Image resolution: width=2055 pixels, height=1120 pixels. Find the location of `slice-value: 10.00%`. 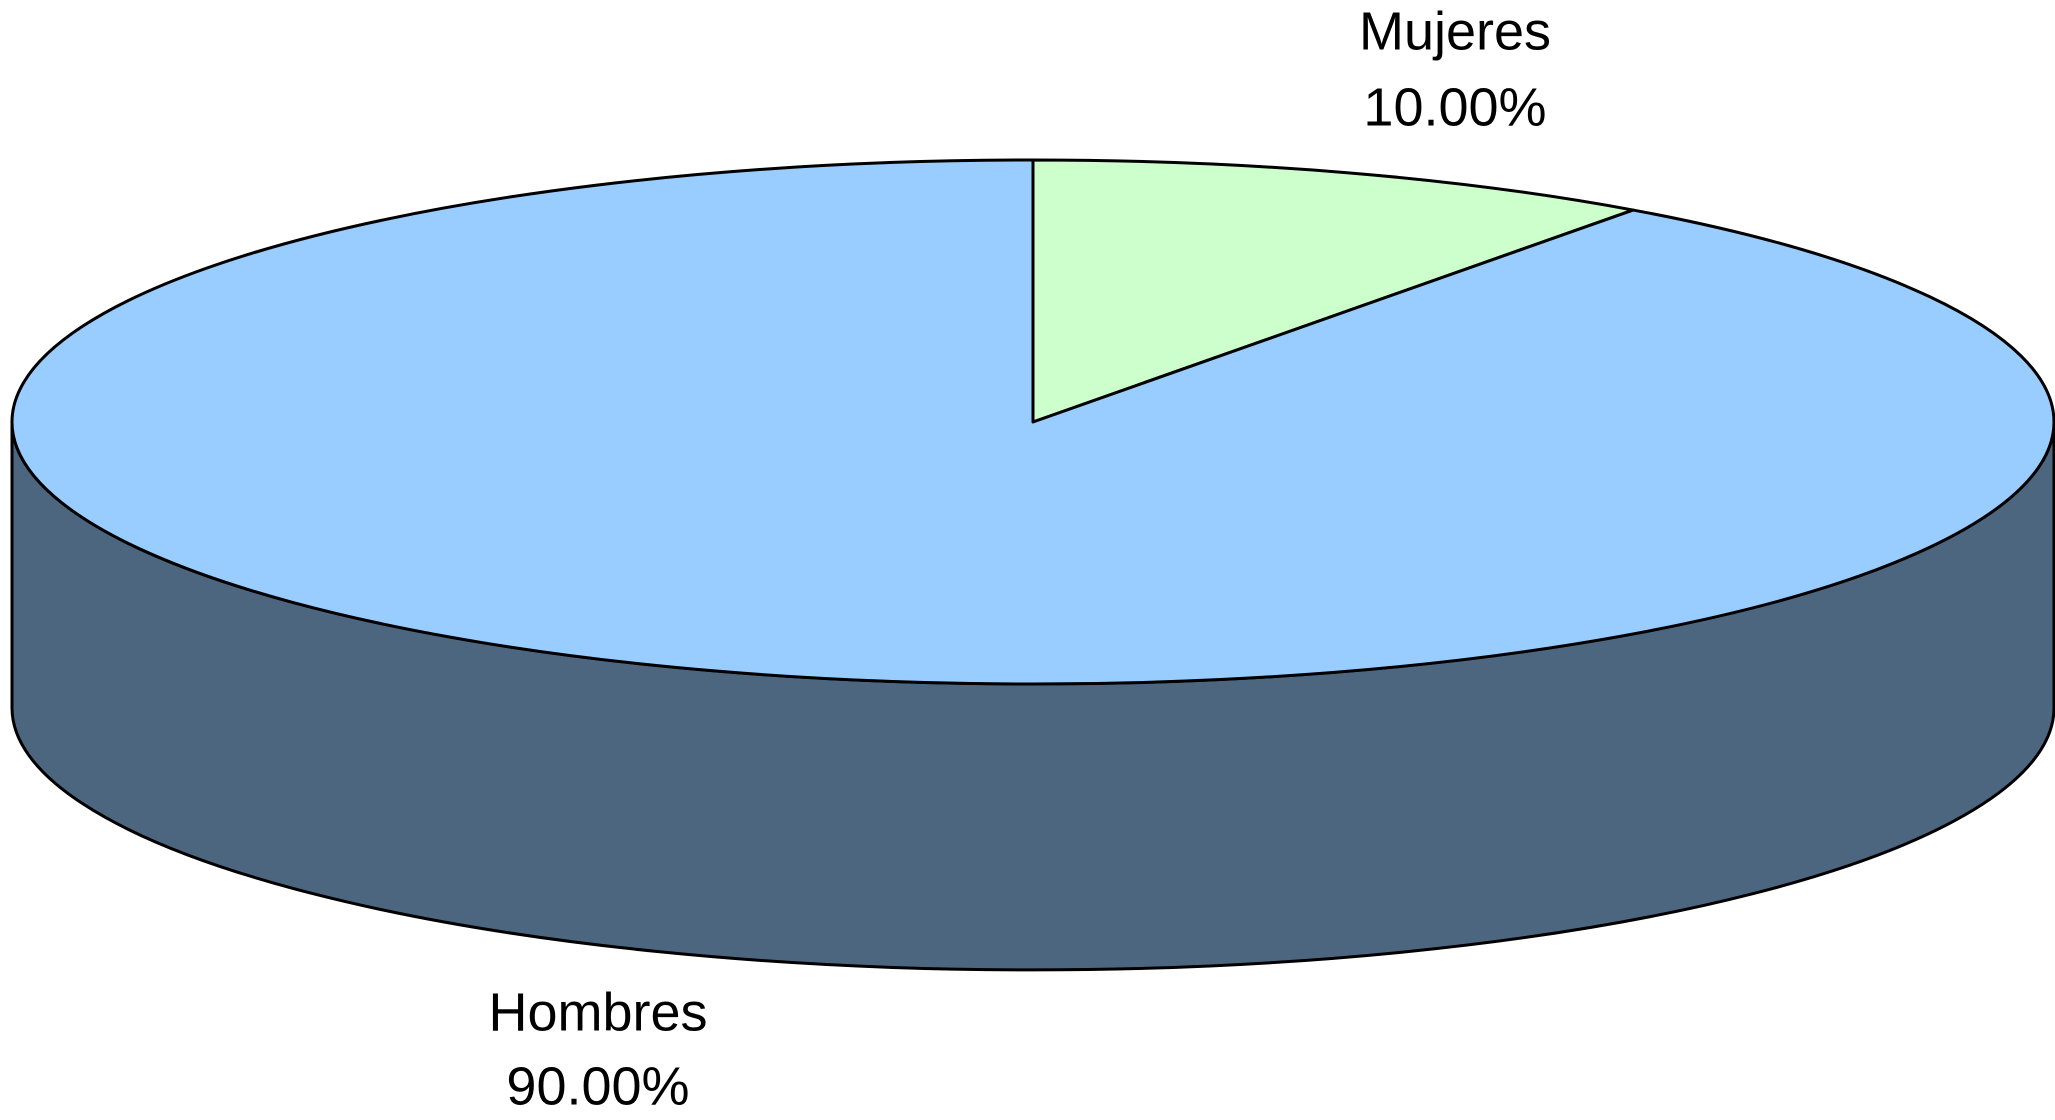

slice-value: 10.00% is located at coordinates (1454, 107).